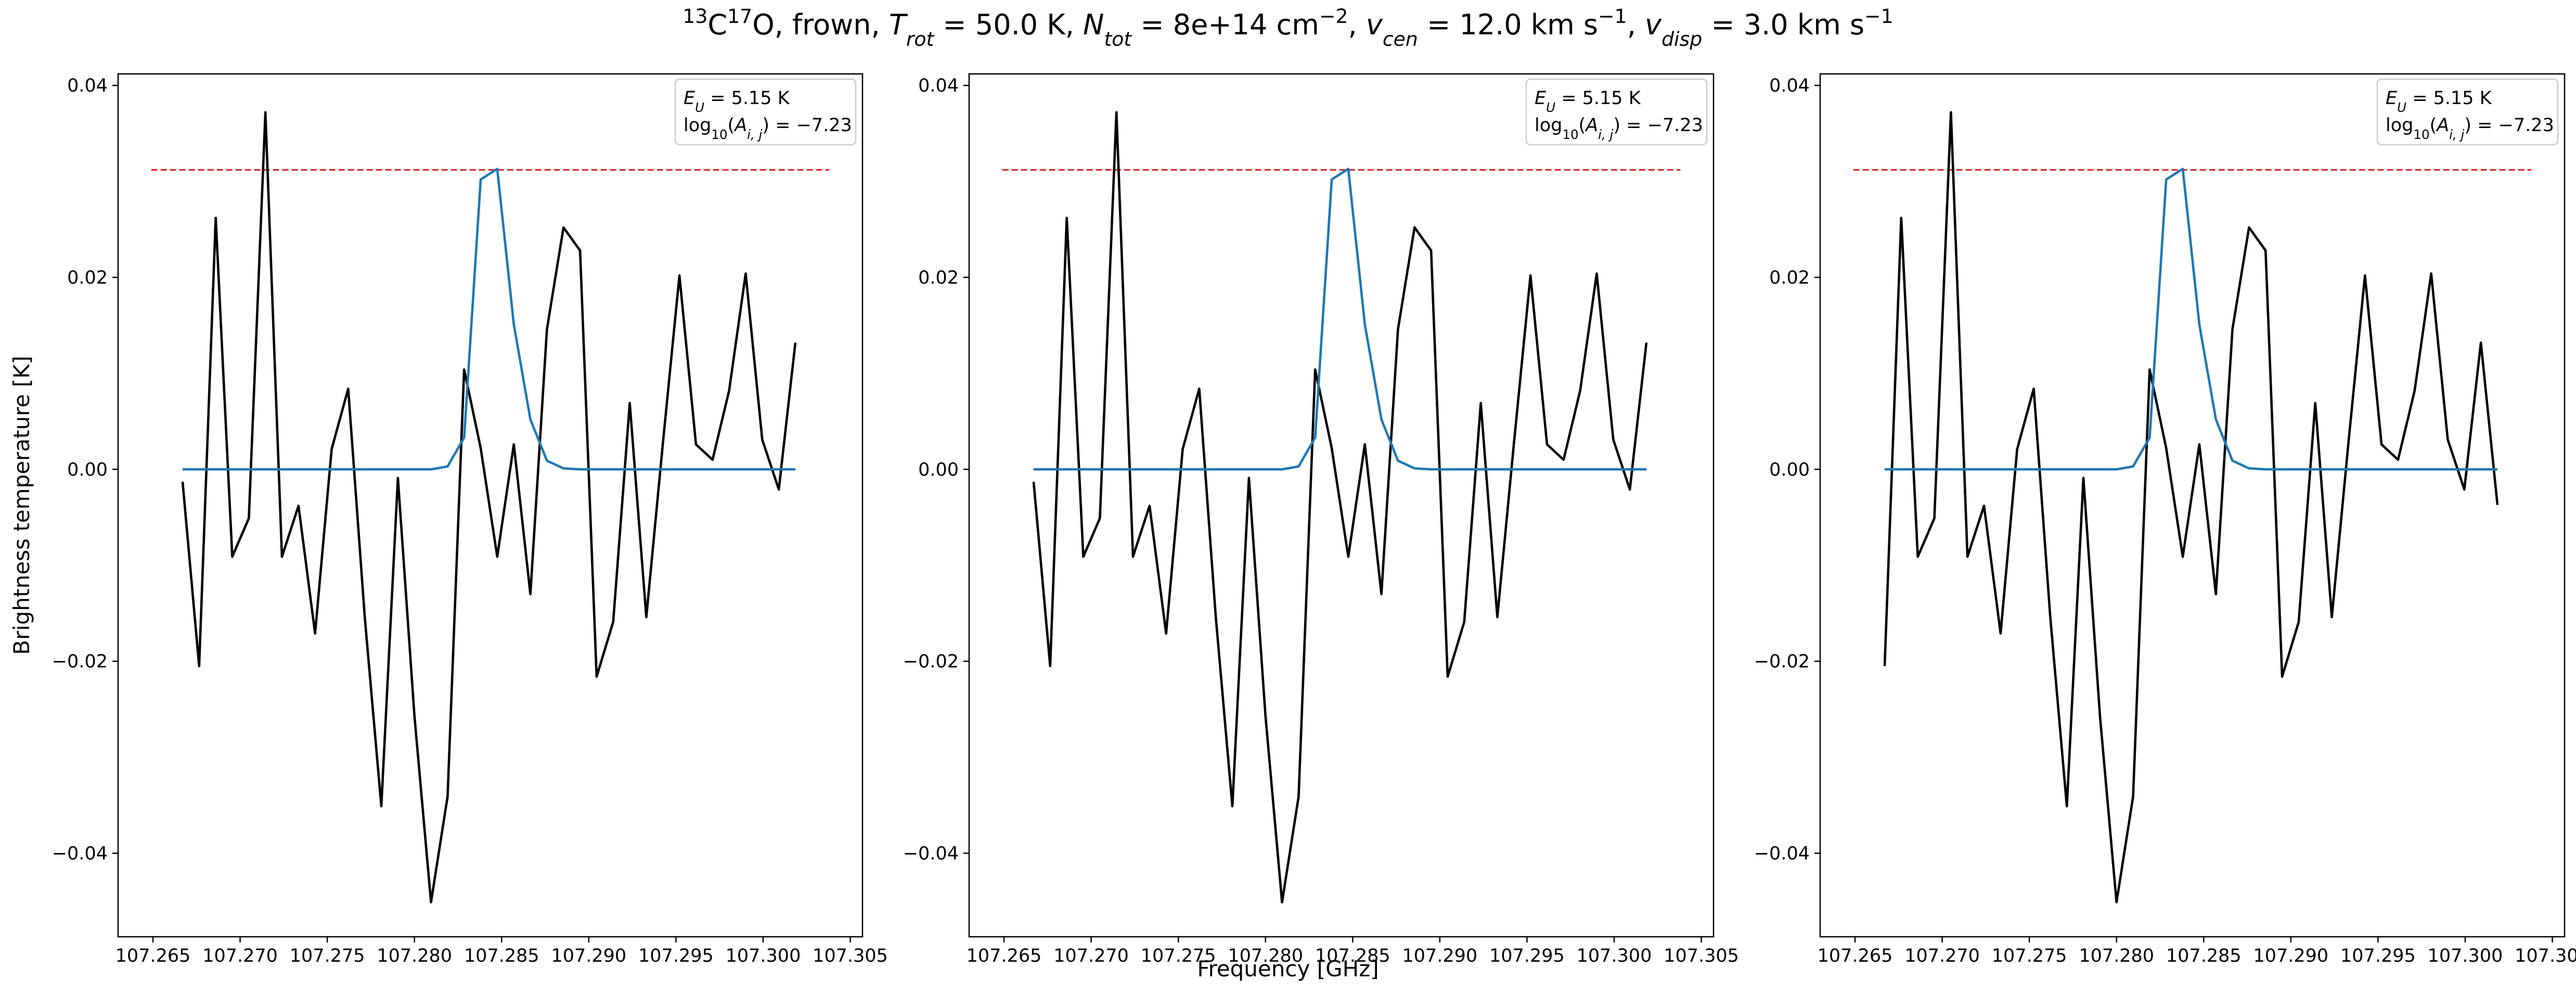 This screenshot has height=994, width=2576. I want to click on text-part: 13, so click(694, 16).